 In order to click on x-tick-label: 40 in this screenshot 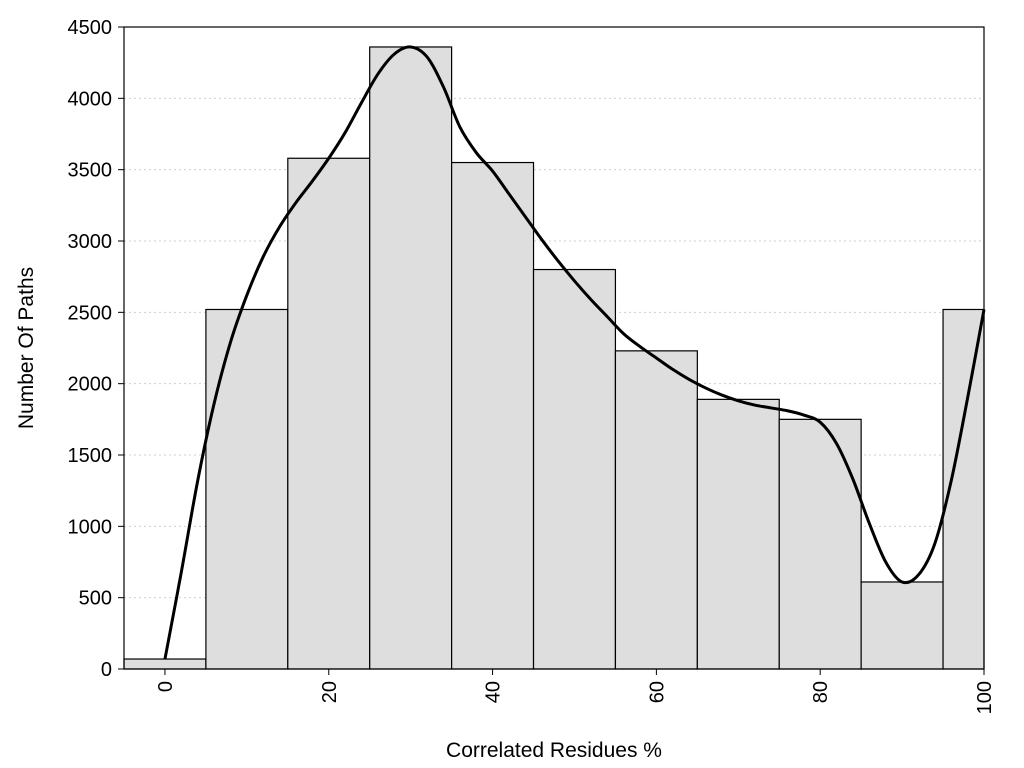, I will do `click(494, 692)`.